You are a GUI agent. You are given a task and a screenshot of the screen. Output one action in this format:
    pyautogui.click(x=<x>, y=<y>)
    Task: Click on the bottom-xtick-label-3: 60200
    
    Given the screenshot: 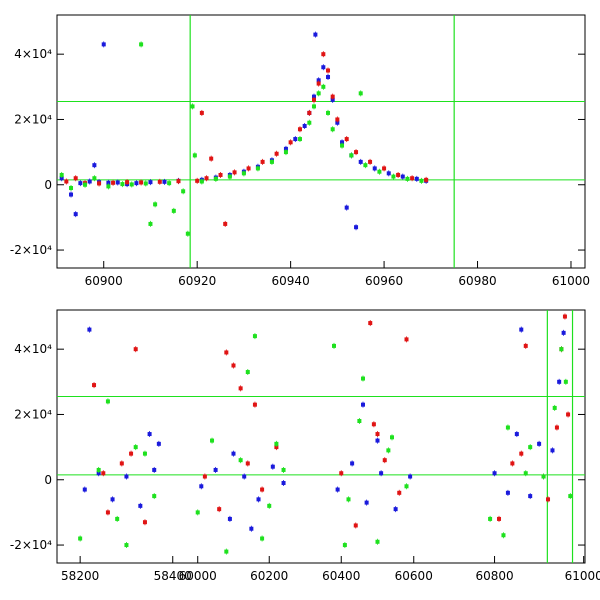 What is the action you would take?
    pyautogui.click(x=269, y=576)
    